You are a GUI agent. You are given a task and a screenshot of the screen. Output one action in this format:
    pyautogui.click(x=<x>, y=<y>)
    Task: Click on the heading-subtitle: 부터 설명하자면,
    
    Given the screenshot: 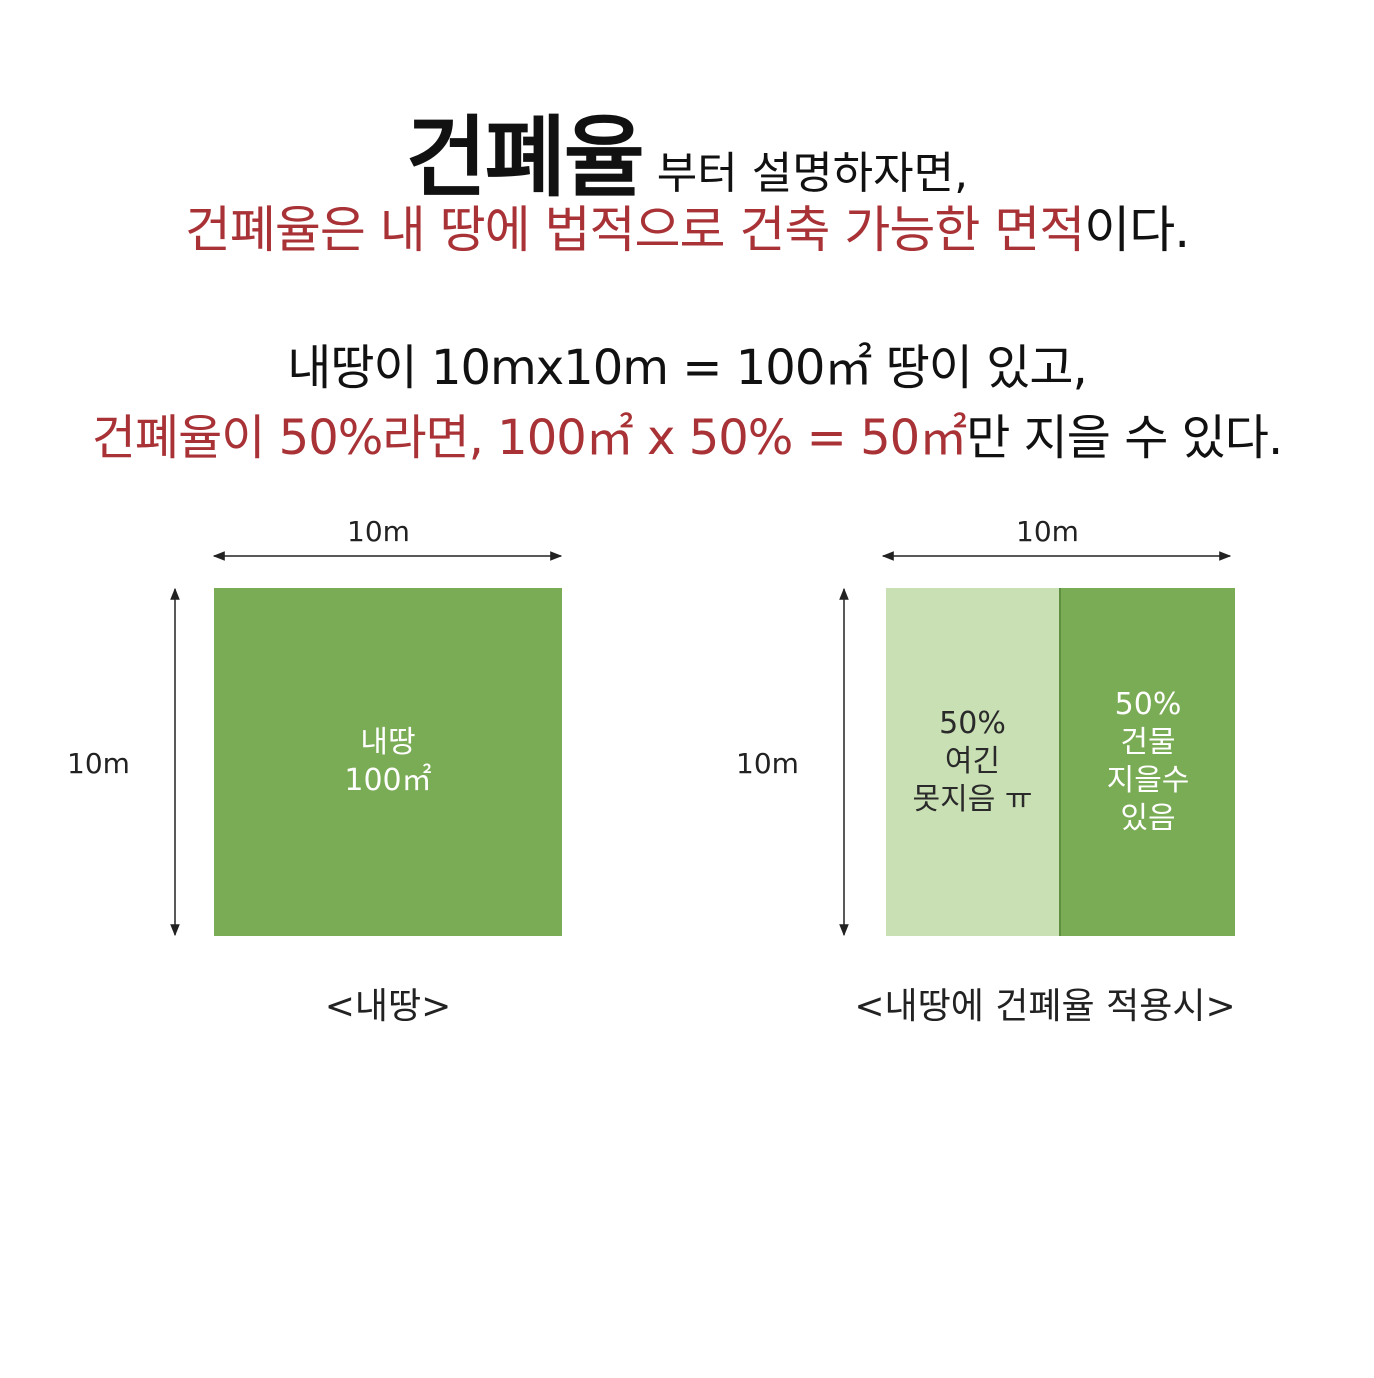 What is the action you would take?
    pyautogui.click(x=812, y=173)
    